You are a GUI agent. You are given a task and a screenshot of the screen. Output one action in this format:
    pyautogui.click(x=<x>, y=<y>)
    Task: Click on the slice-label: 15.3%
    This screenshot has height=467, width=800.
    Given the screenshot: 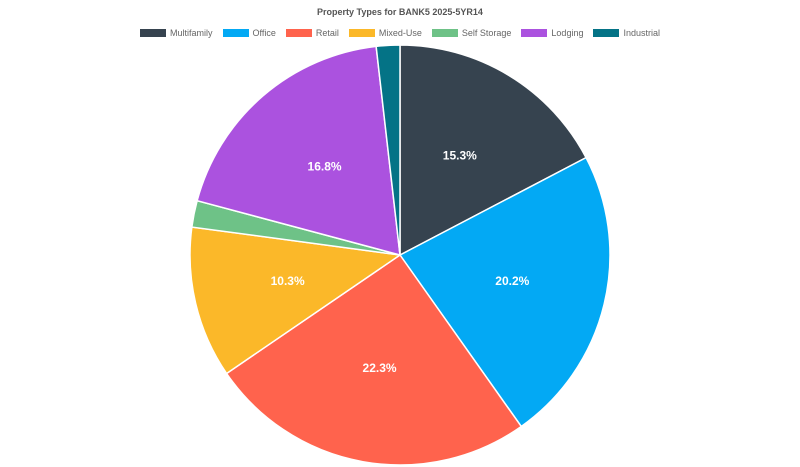 What is the action you would take?
    pyautogui.click(x=460, y=155)
    